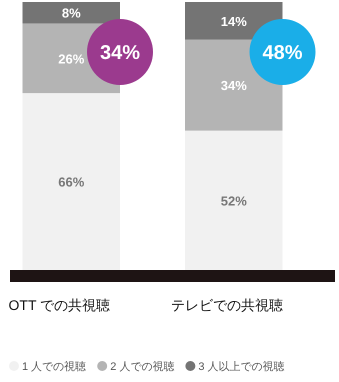  I want to click on data-label: 34%, so click(234, 86).